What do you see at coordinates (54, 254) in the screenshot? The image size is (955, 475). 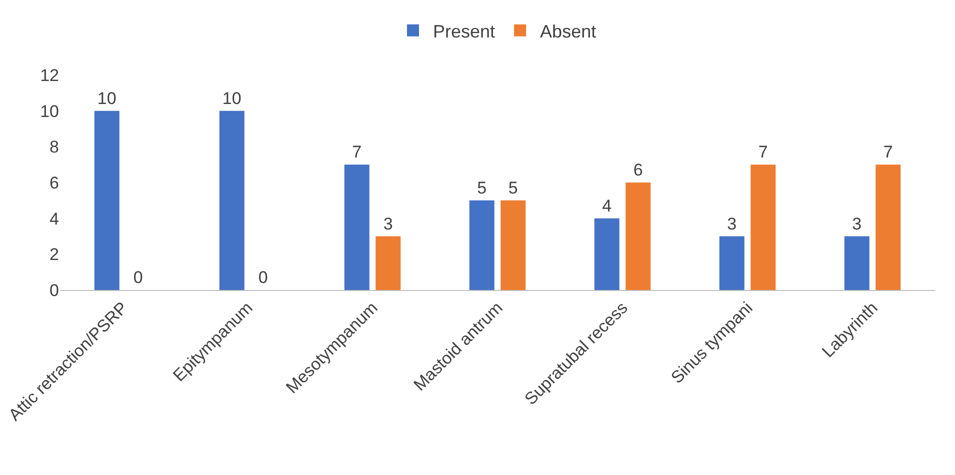 I see `y-tick-label: 2` at bounding box center [54, 254].